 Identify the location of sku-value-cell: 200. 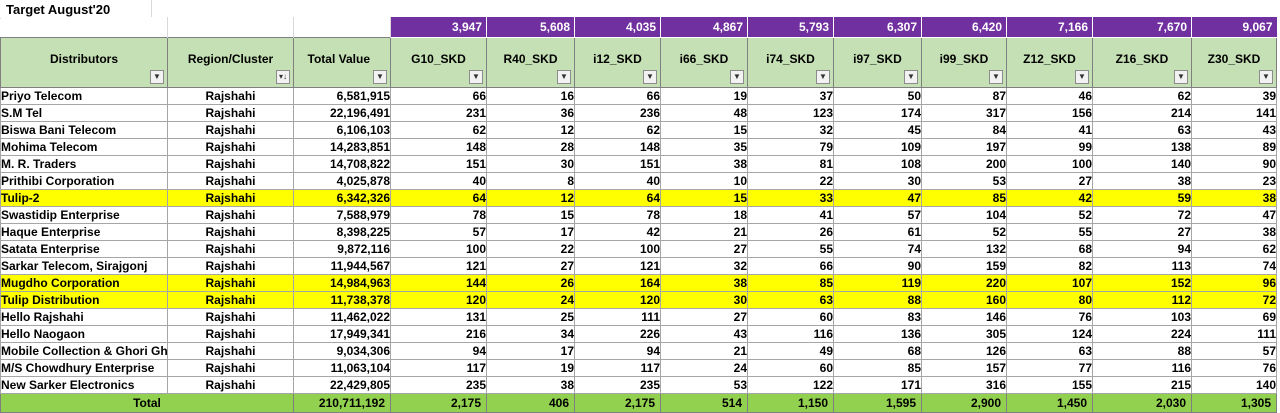
(964, 163).